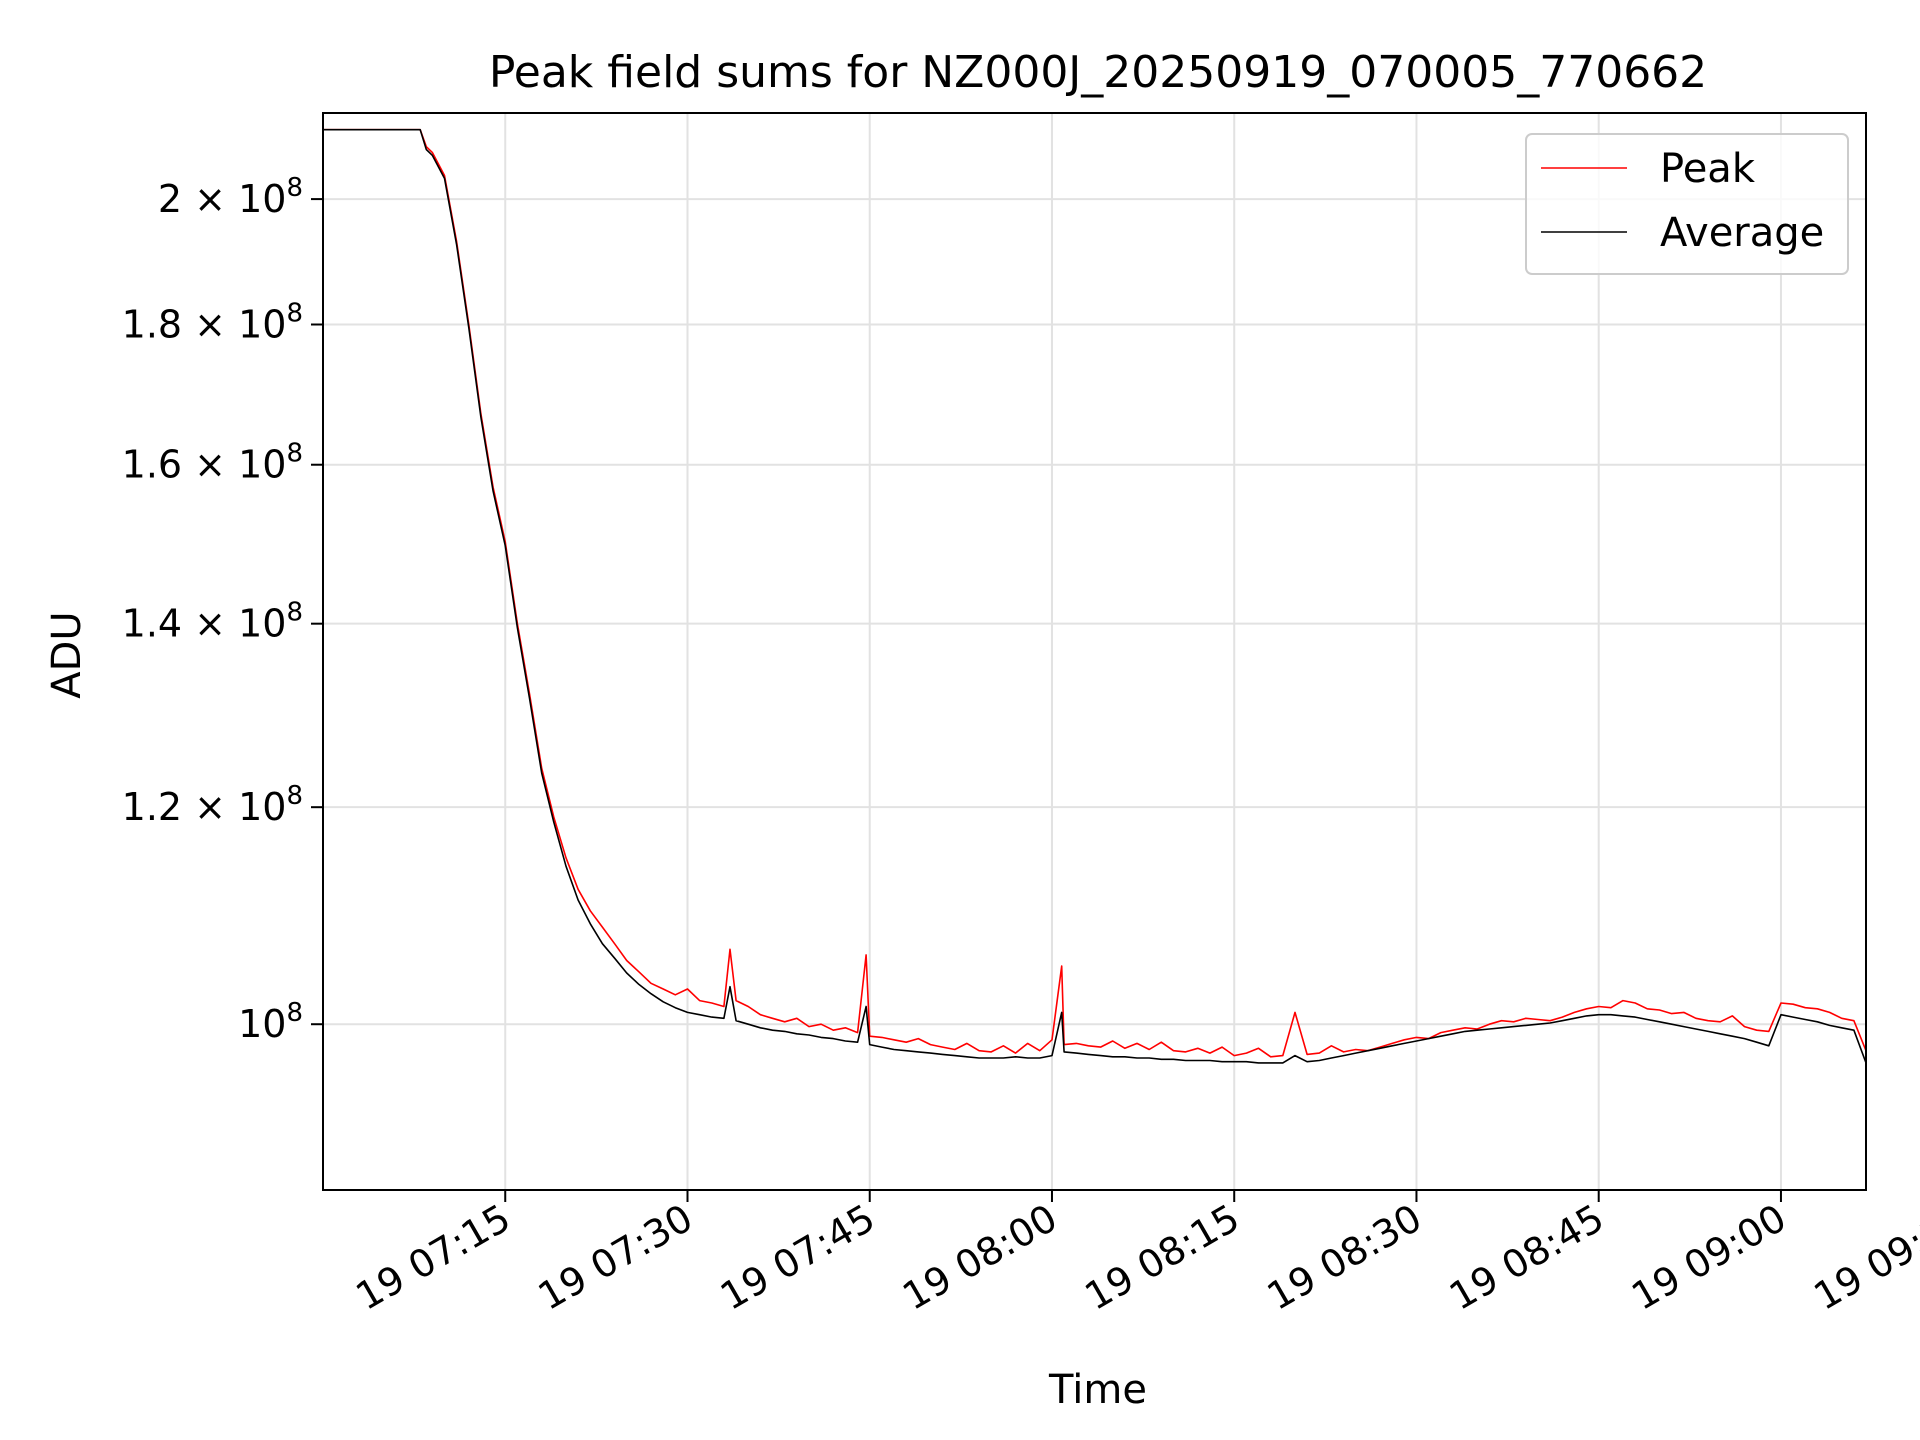 Image resolution: width=1920 pixels, height=1440 pixels. Describe the element at coordinates (1708, 169) in the screenshot. I see `legend-label-peak: Peak` at that location.